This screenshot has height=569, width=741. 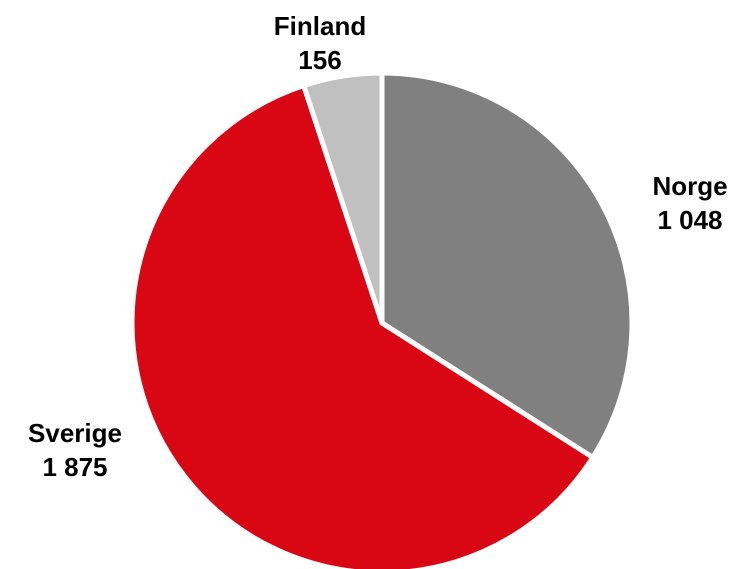 I want to click on slice-label: Sverige, so click(x=75, y=433).